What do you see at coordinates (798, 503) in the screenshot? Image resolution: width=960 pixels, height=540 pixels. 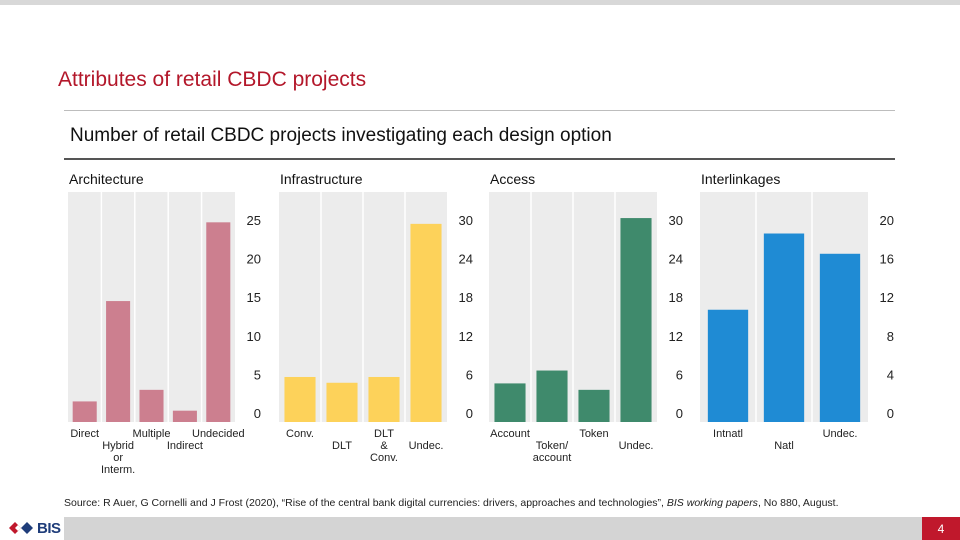 I see `source-suffix: , No 880, August.` at bounding box center [798, 503].